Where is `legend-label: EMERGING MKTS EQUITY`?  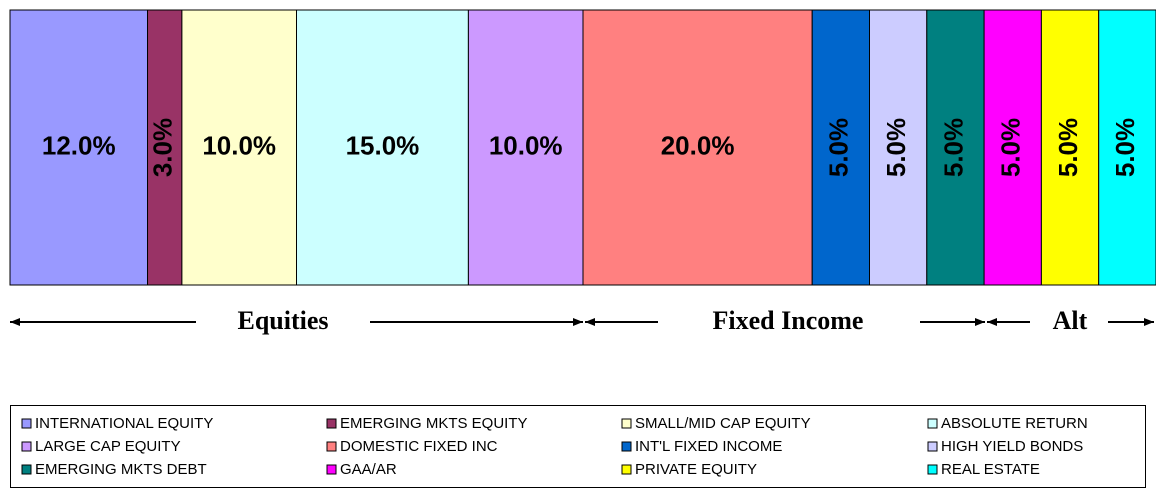 legend-label: EMERGING MKTS EQUITY is located at coordinates (434, 423).